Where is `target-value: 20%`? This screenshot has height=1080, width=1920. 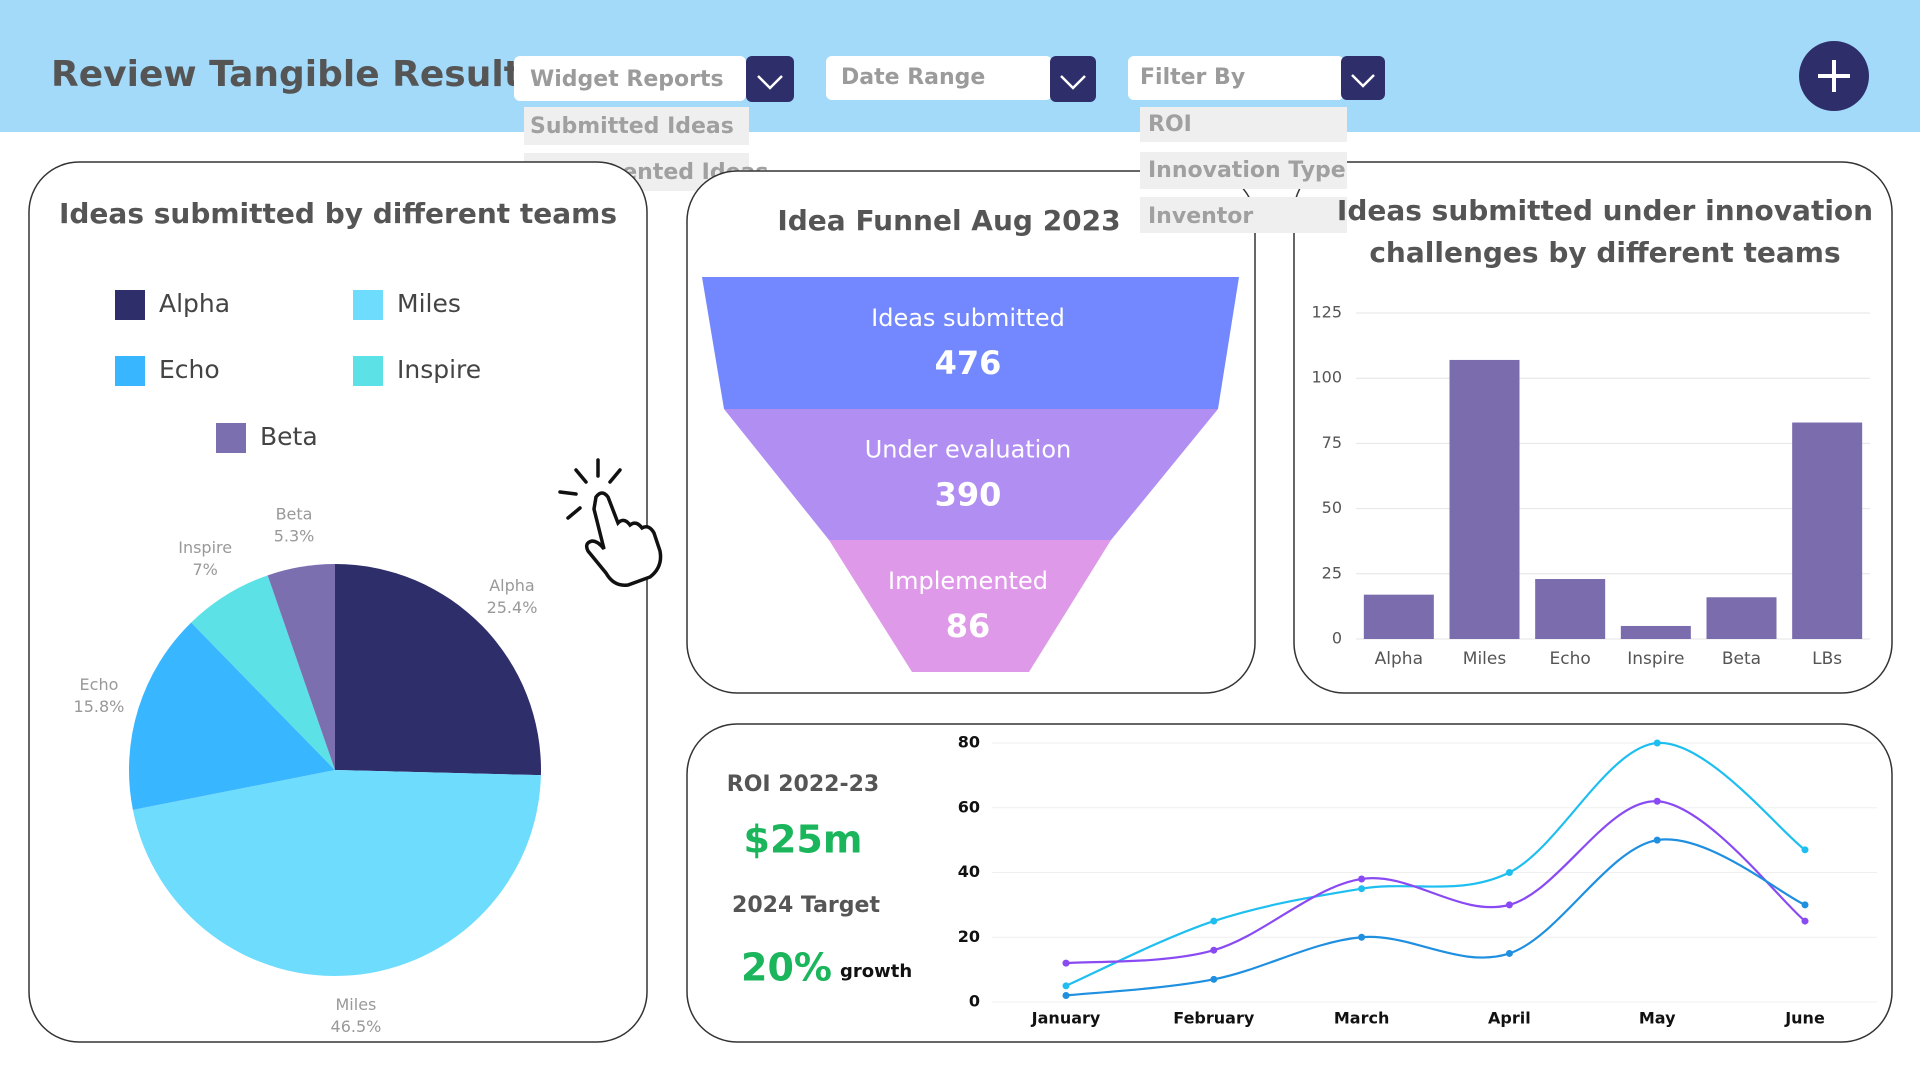 target-value: 20% is located at coordinates (786, 968).